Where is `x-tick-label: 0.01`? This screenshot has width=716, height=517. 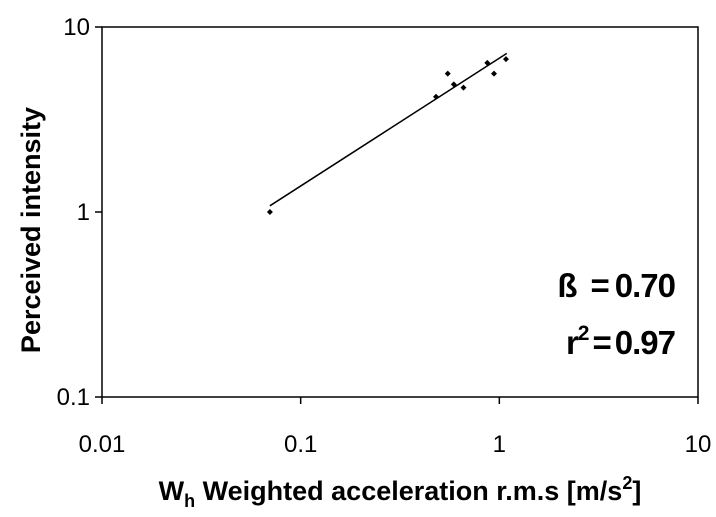 x-tick-label: 0.01 is located at coordinates (102, 444).